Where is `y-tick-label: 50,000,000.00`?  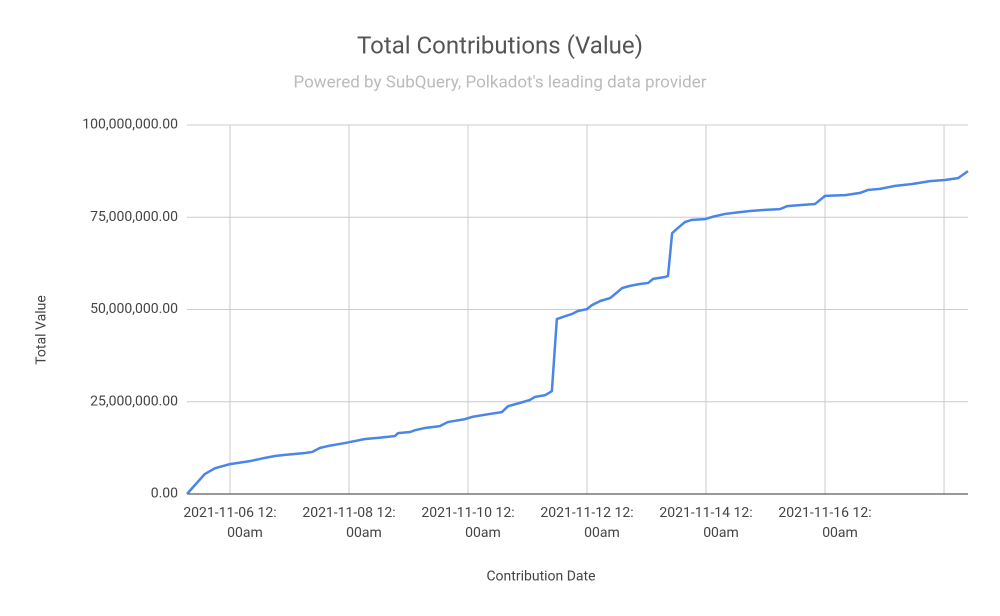
y-tick-label: 50,000,000.00 is located at coordinates (134, 309).